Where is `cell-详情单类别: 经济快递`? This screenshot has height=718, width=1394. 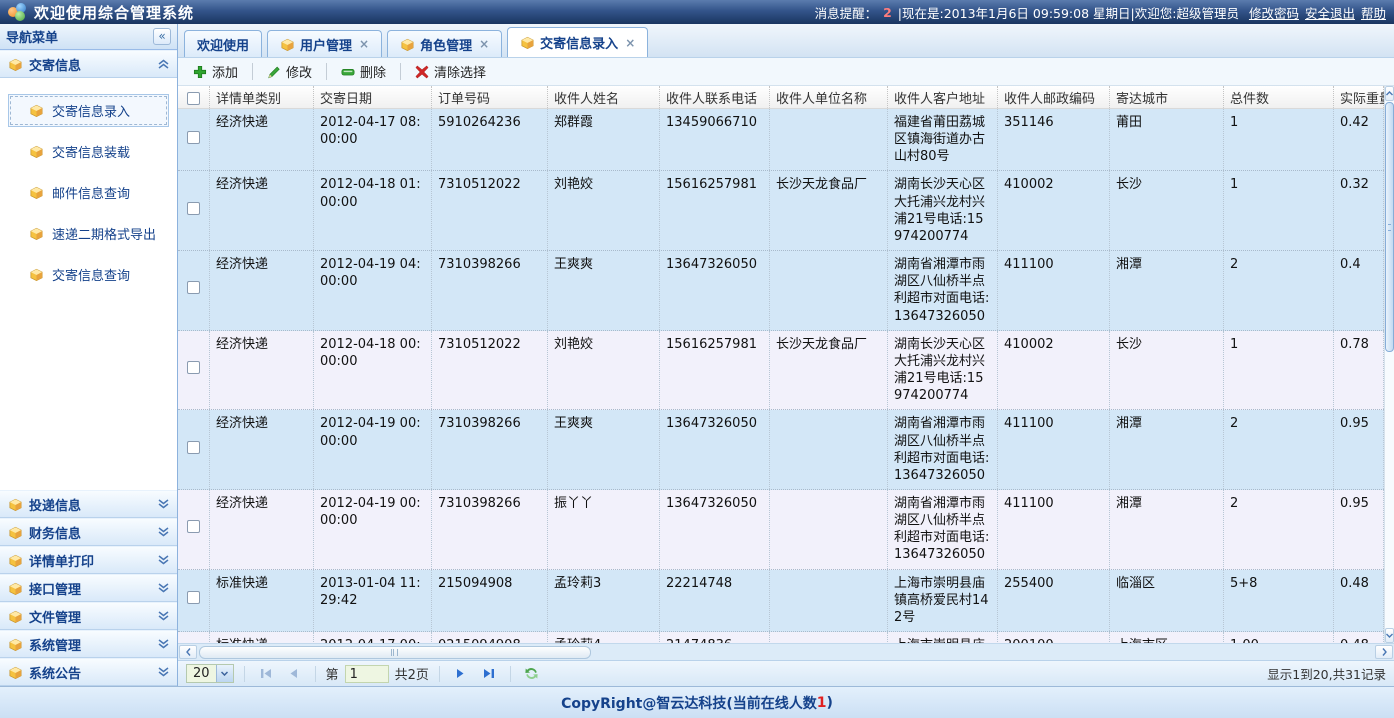 cell-详情单类别: 经济快递 is located at coordinates (262, 529).